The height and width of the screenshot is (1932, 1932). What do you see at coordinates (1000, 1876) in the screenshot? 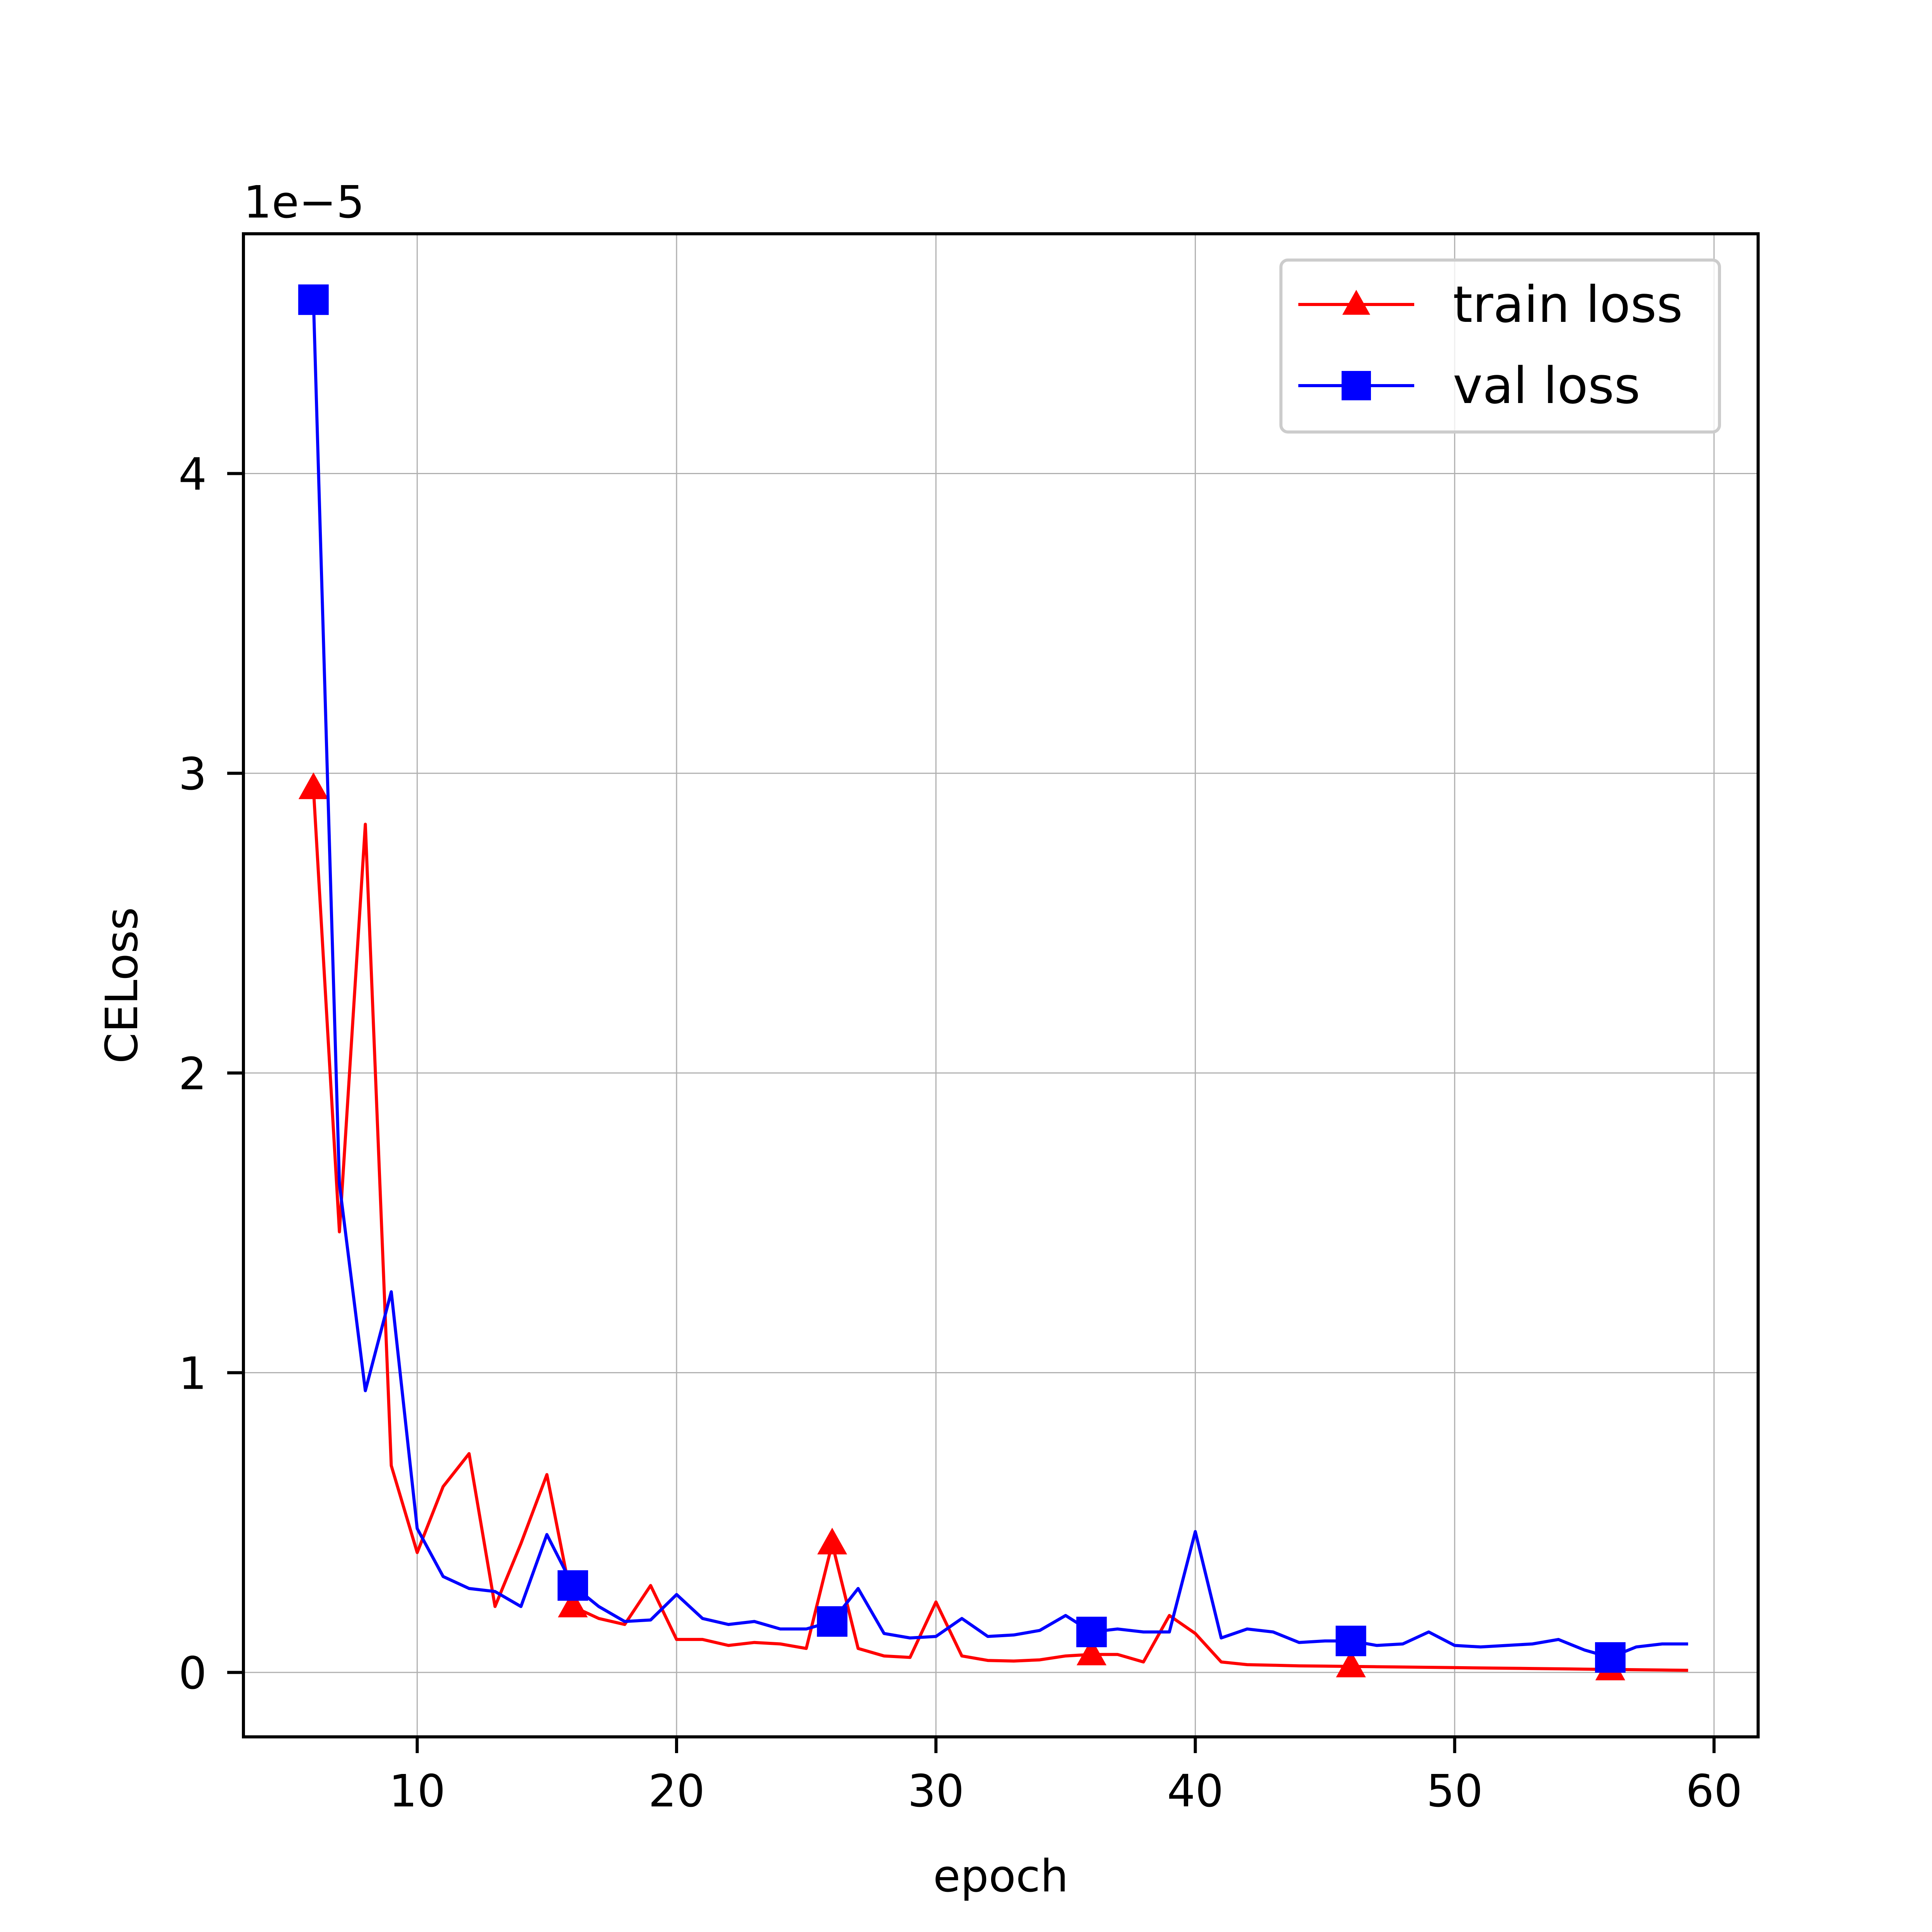
I see `x-axis-label: epoch` at bounding box center [1000, 1876].